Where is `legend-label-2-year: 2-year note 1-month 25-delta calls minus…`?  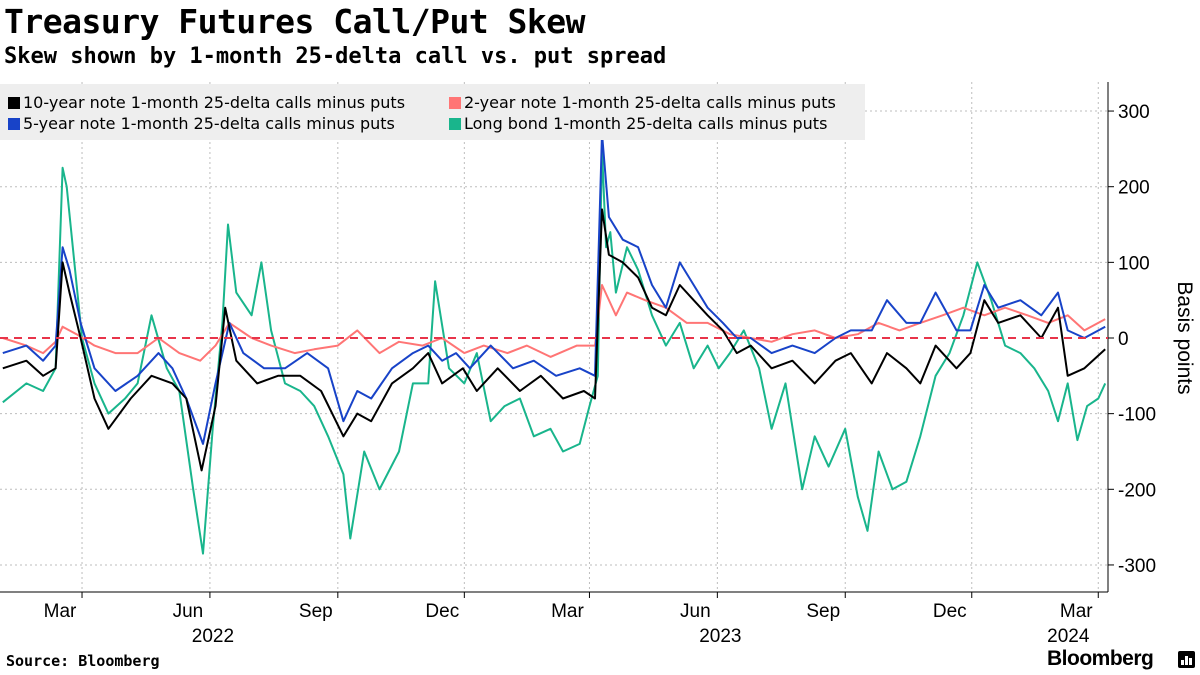 legend-label-2-year: 2-year note 1-month 25-delta calls minus… is located at coordinates (650, 102).